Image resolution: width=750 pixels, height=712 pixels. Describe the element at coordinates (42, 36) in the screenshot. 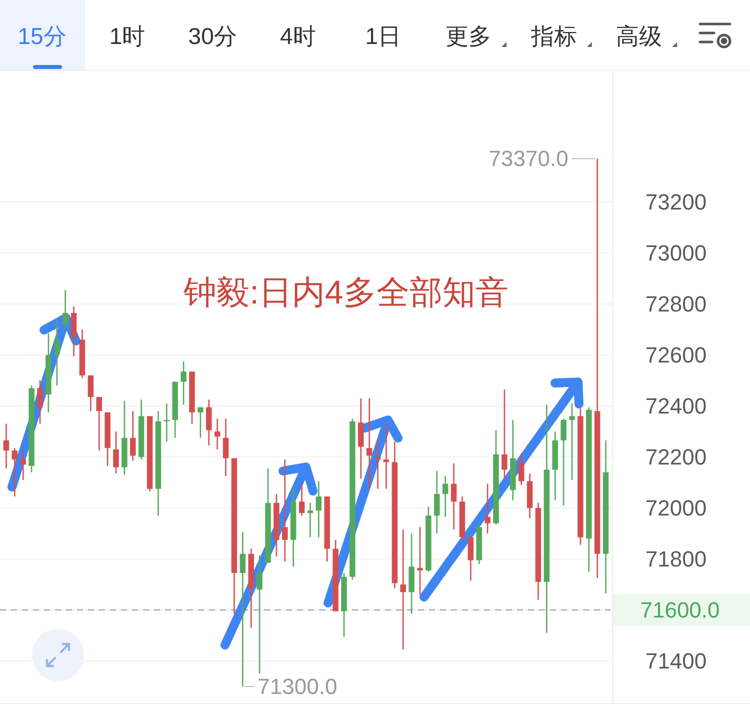

I see `tab-label: 15分` at that location.